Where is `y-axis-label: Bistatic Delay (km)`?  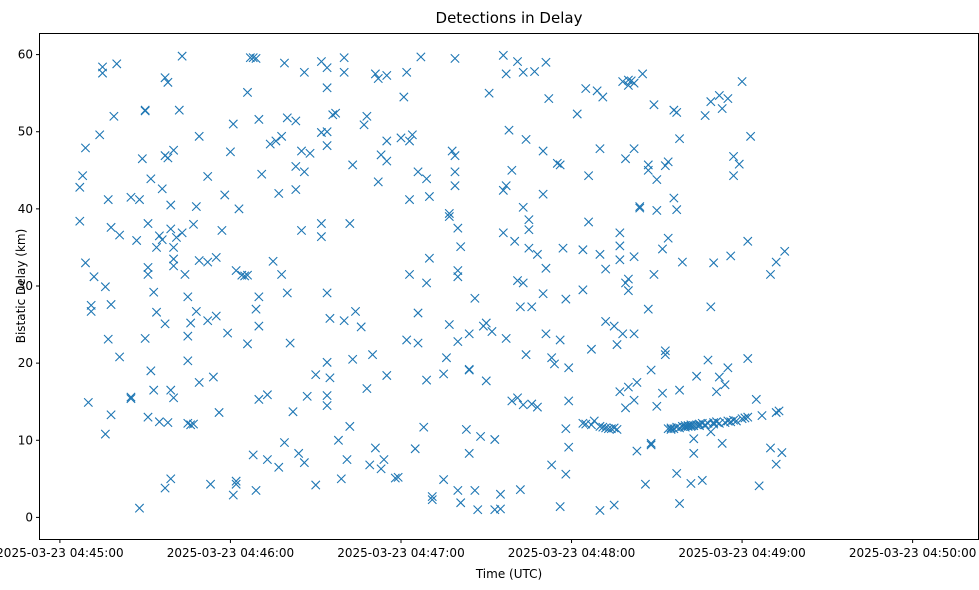
y-axis-label: Bistatic Delay (km) is located at coordinates (21, 286).